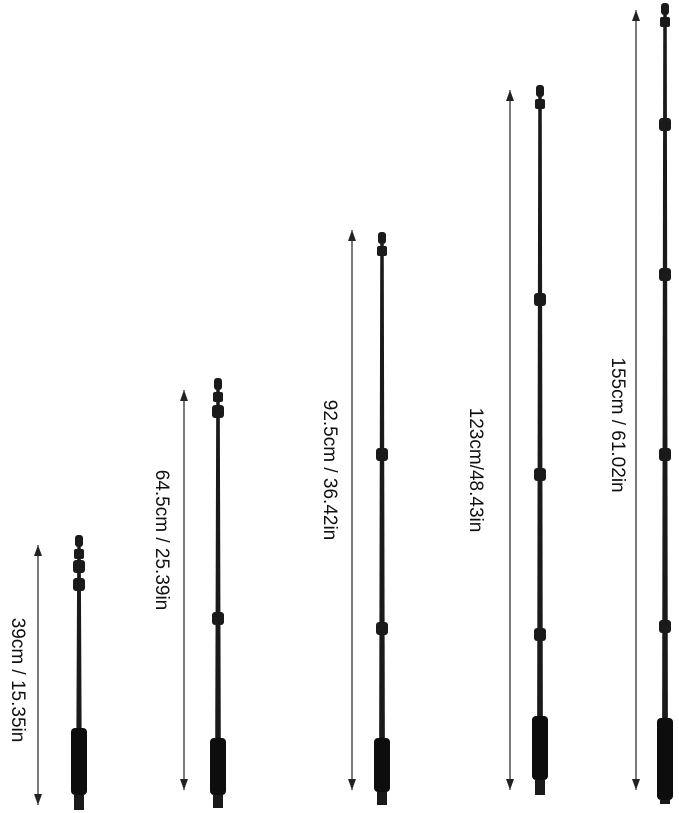 Image resolution: width=679 pixels, height=813 pixels. What do you see at coordinates (617, 424) in the screenshot?
I see `length-label: 155cm / 61.02in` at bounding box center [617, 424].